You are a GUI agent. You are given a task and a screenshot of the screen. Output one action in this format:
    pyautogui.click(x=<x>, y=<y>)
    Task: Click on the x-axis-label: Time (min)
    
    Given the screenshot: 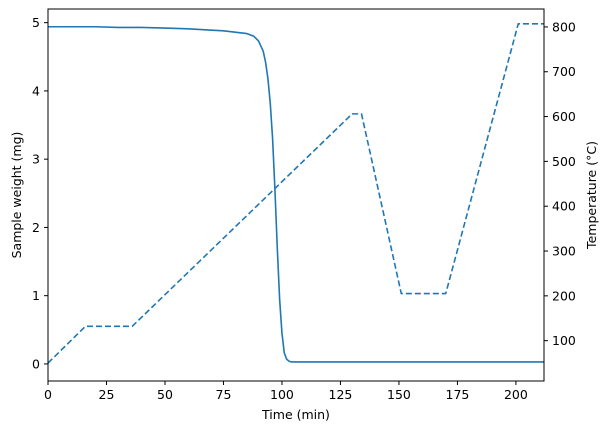 What is the action you would take?
    pyautogui.click(x=295, y=414)
    